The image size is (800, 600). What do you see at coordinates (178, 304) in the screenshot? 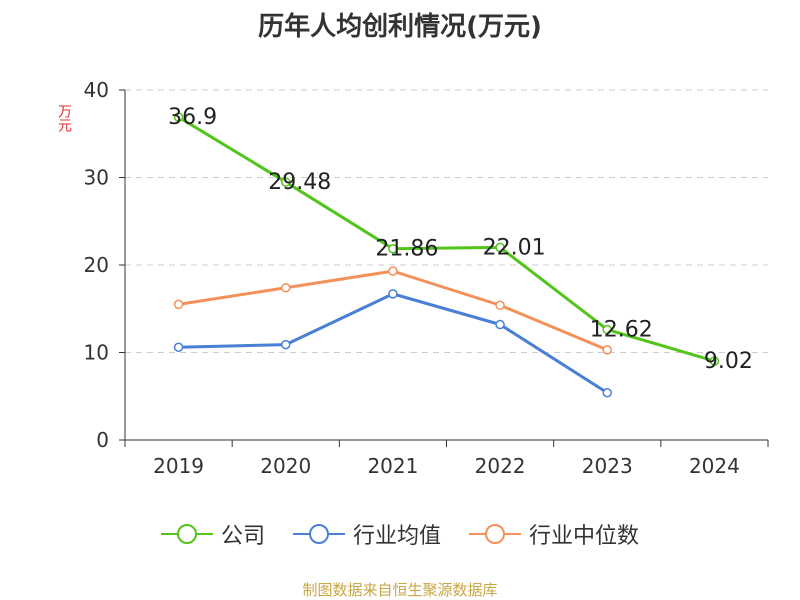
I see `point-series-2-2019` at bounding box center [178, 304].